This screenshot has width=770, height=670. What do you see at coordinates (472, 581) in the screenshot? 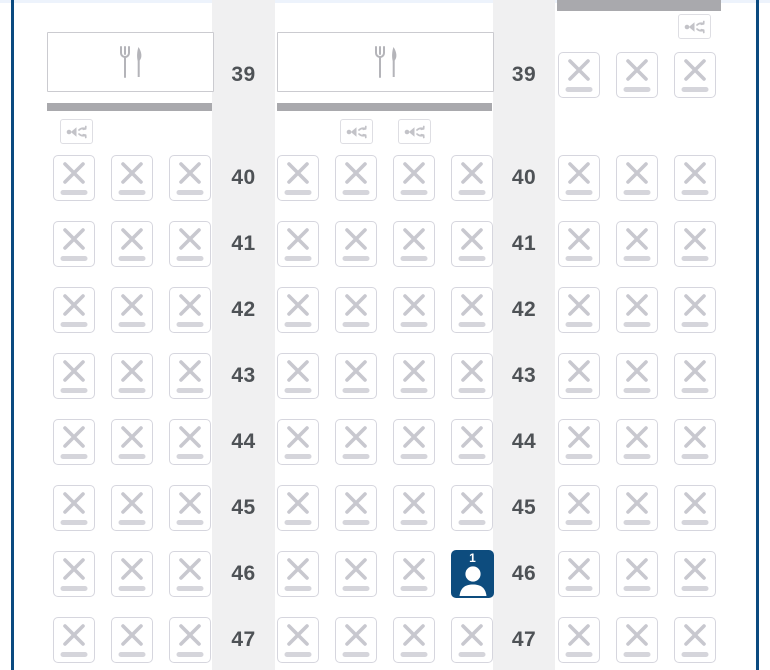
I see `person-icon` at bounding box center [472, 581].